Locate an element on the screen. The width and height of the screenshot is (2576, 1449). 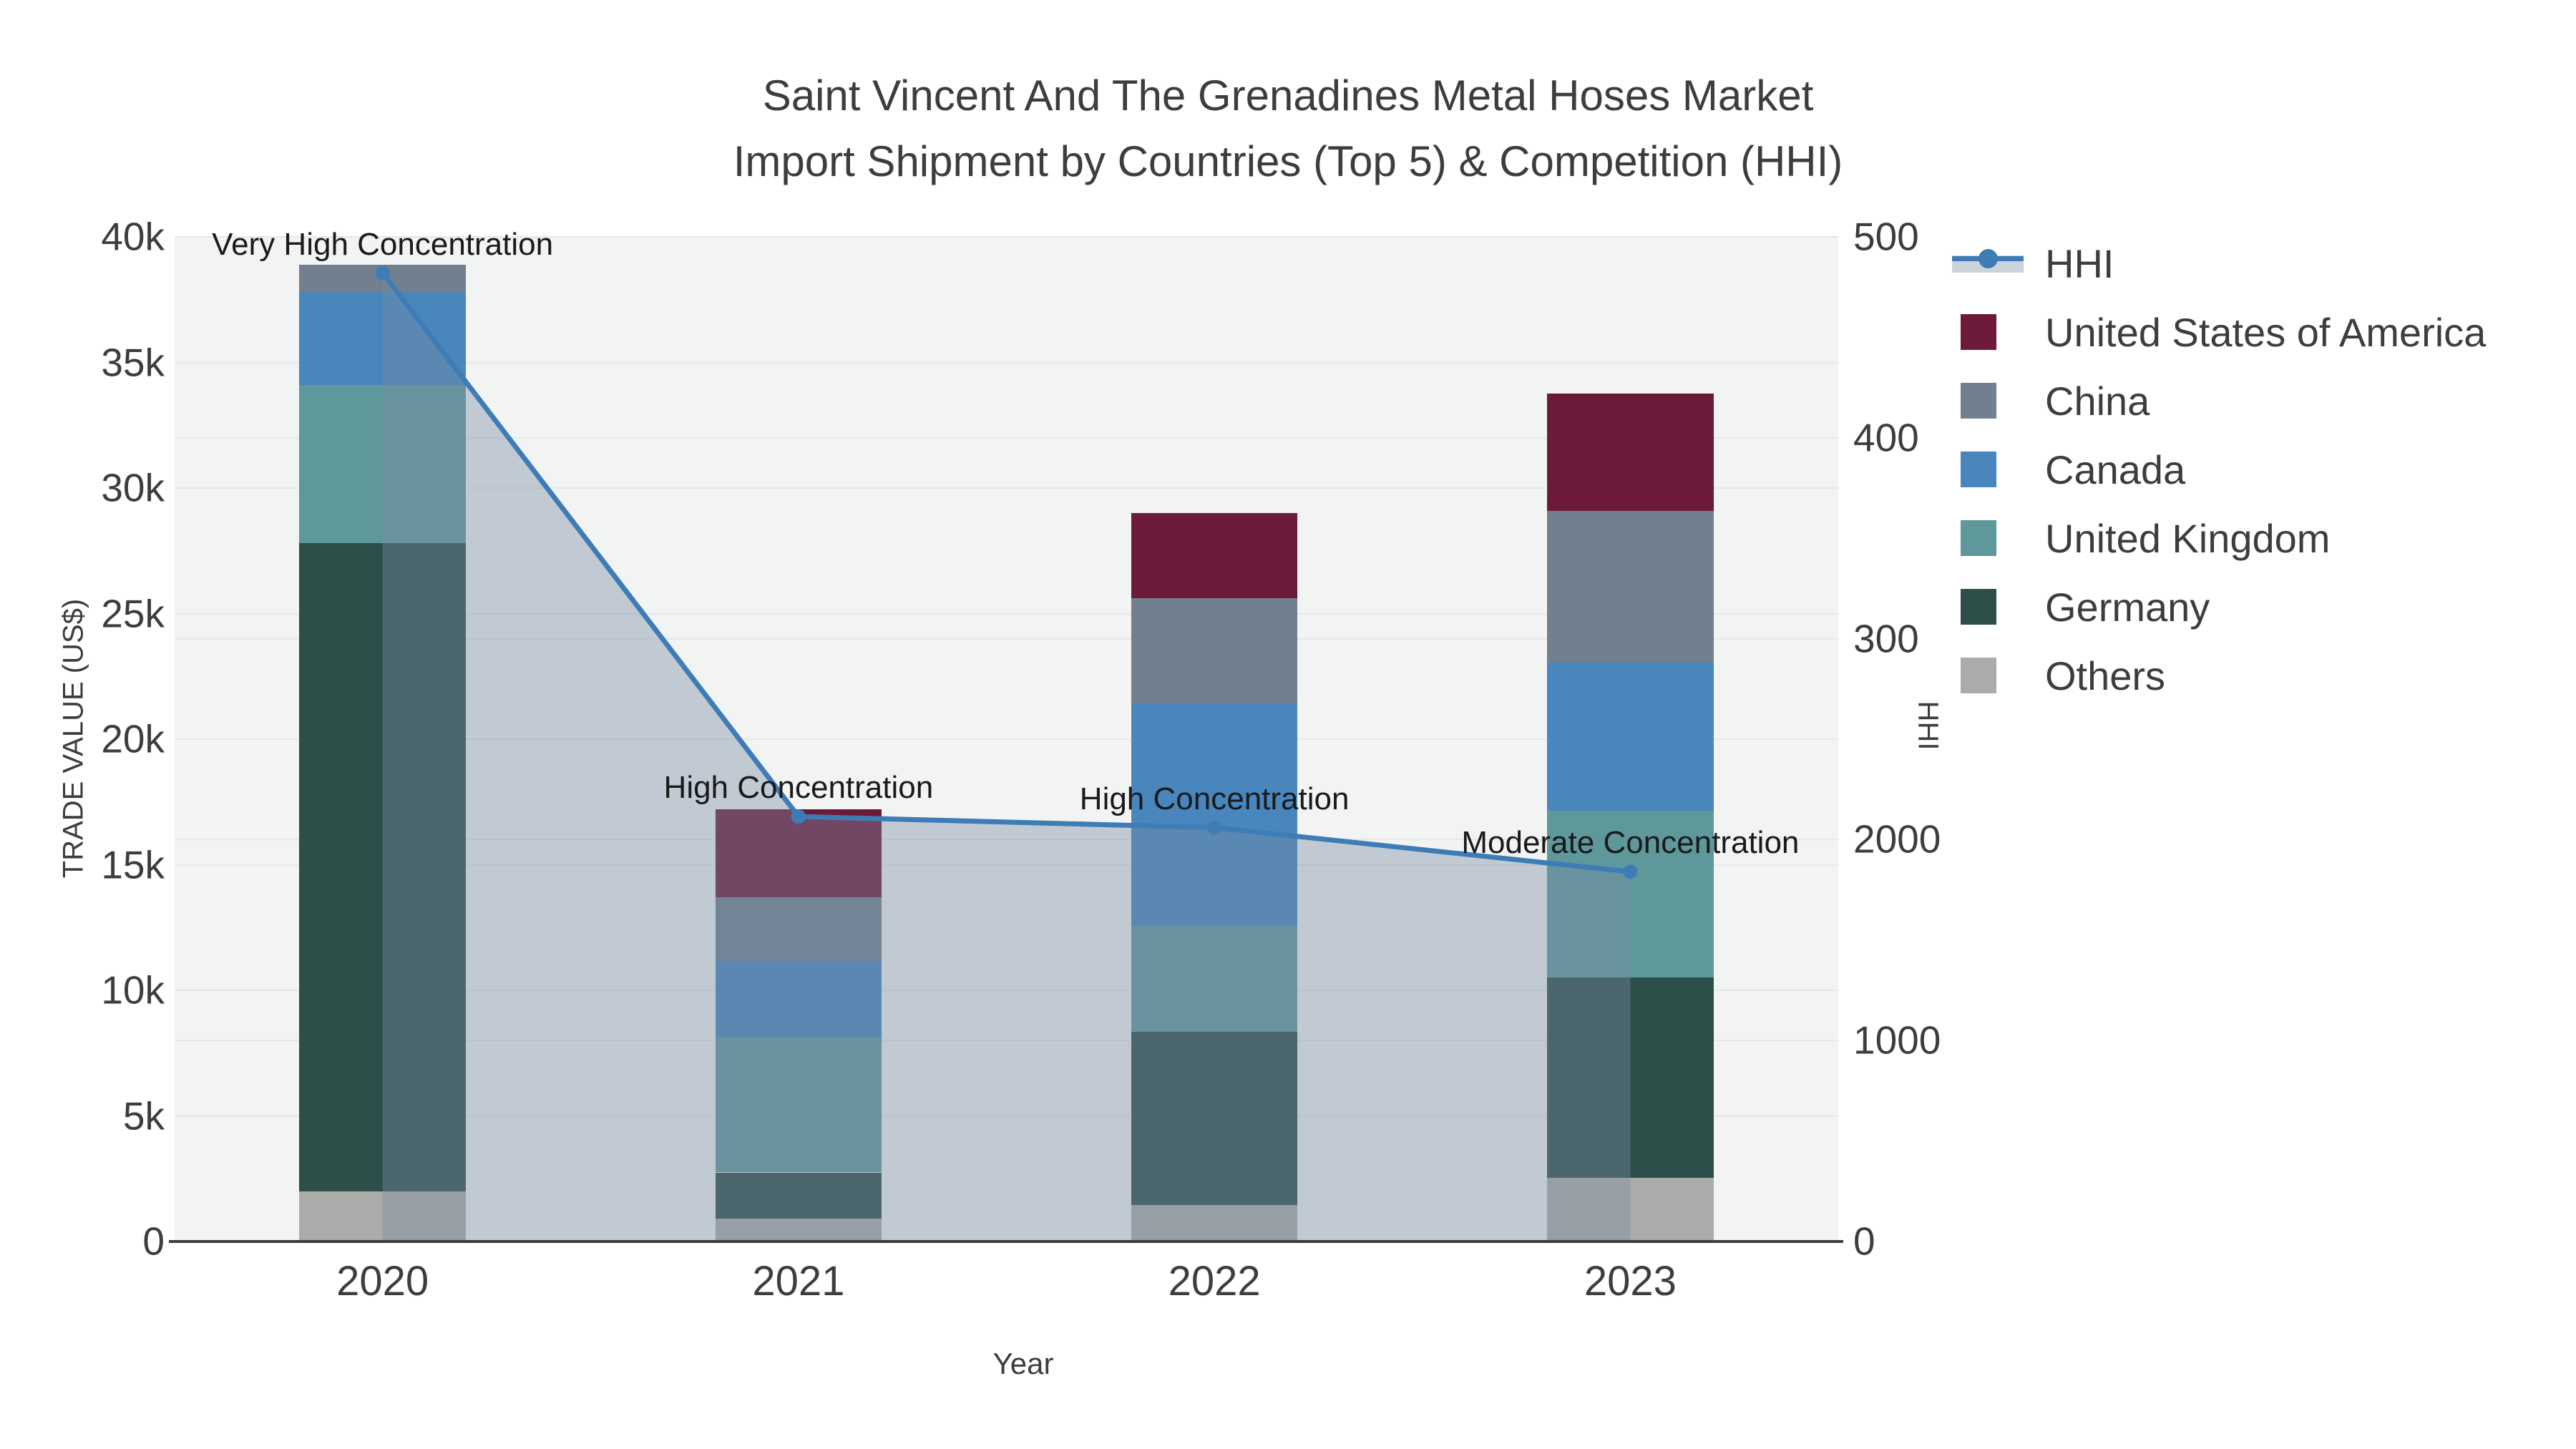
annotation-high-concentration-2022: High Concentration is located at coordinates (1214, 798).